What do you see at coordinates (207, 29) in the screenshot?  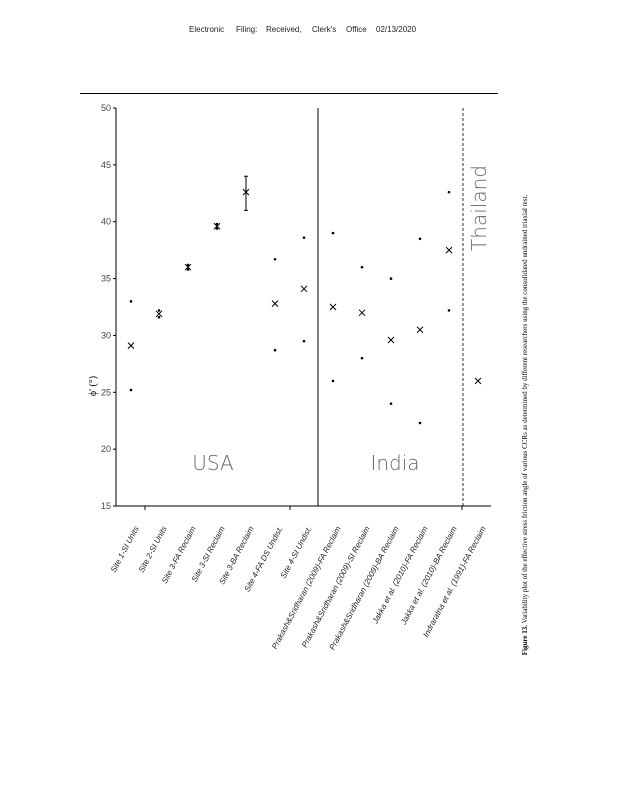 I see `header-word: Electronic` at bounding box center [207, 29].